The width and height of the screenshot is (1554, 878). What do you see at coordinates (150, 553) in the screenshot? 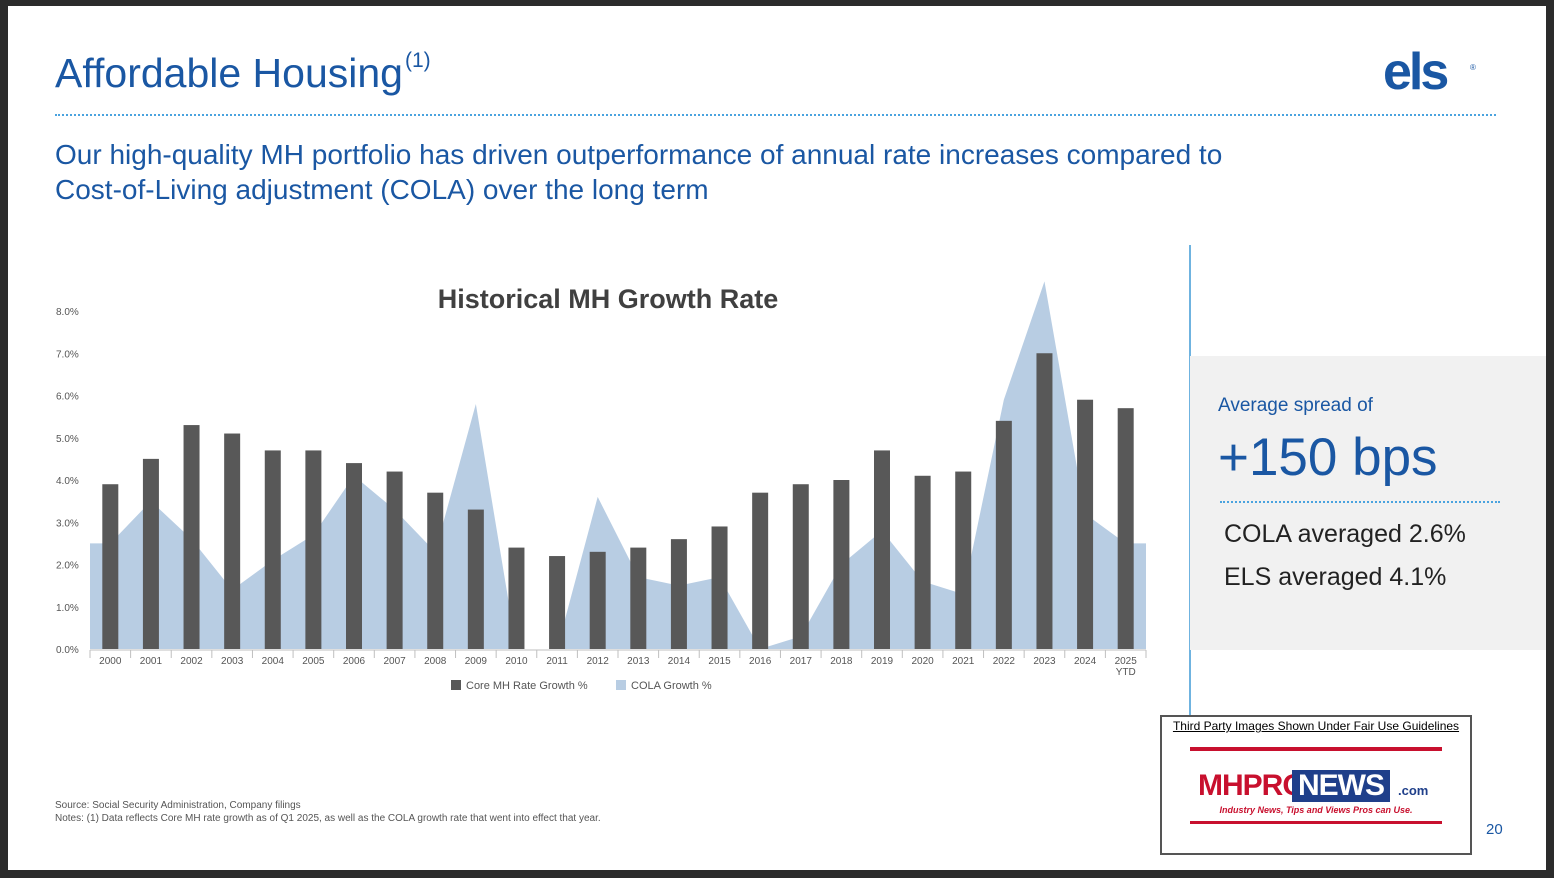
I see `bar-2001` at bounding box center [150, 553].